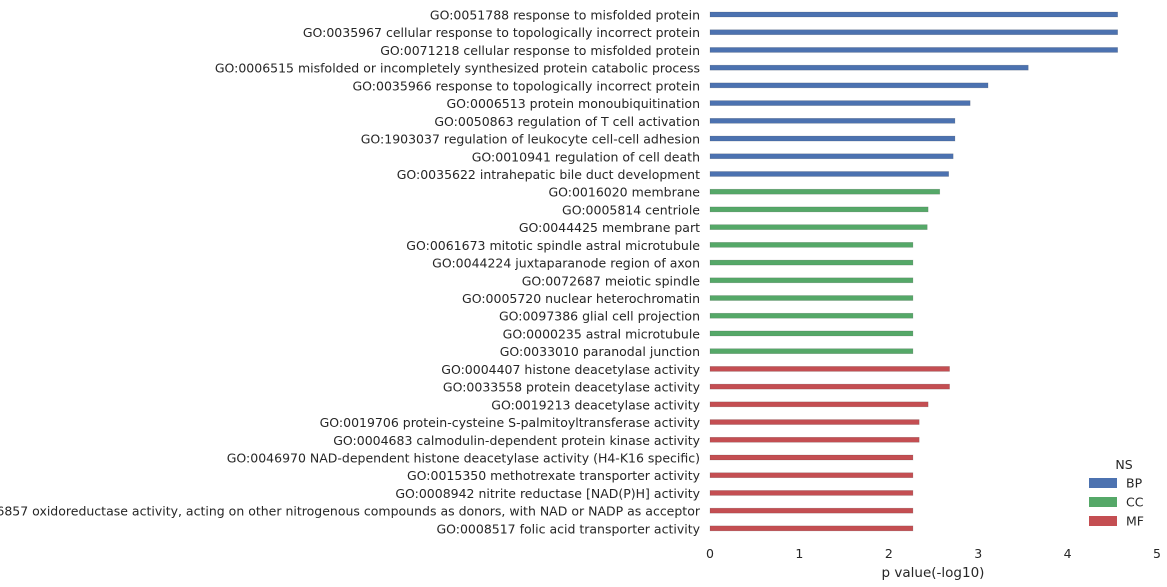 Image resolution: width=1167 pixels, height=587 pixels. I want to click on category-label: GO:0019213 deacetylase activity, so click(595, 404).